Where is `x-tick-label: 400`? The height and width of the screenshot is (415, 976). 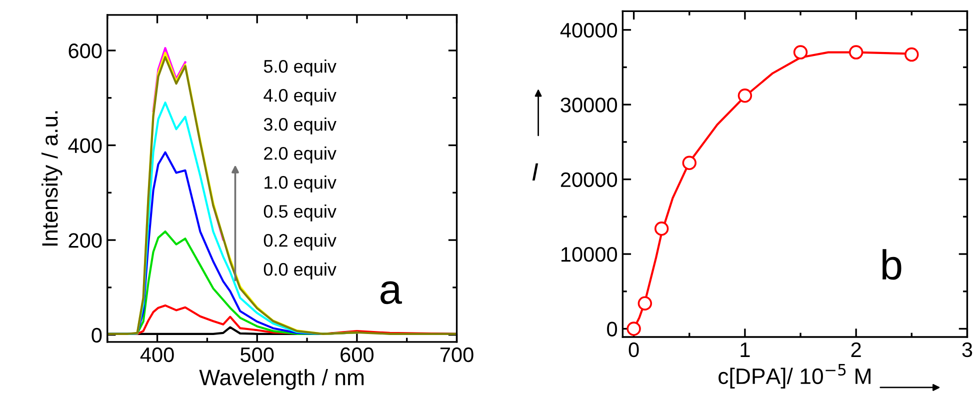
x-tick-label: 400 is located at coordinates (157, 354).